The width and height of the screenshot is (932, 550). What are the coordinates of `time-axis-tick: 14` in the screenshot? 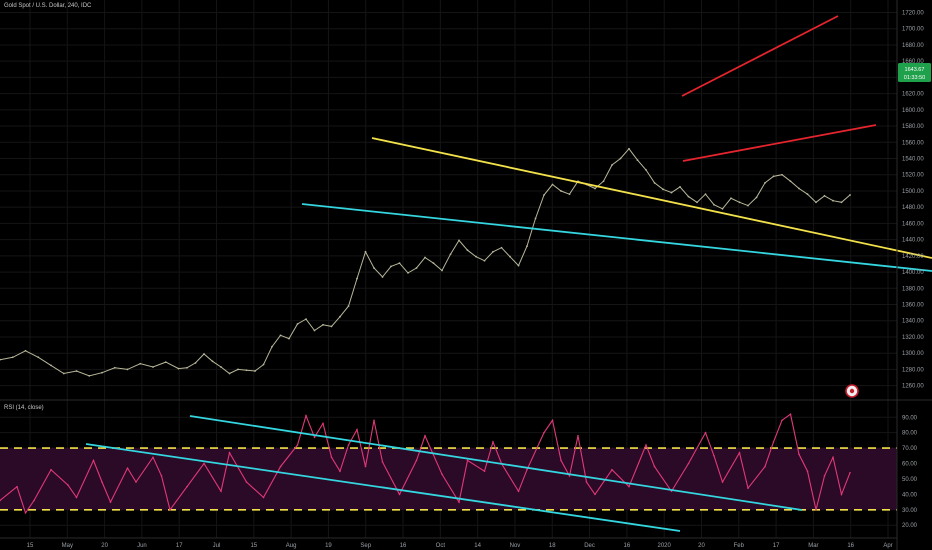 It's located at (477, 546).